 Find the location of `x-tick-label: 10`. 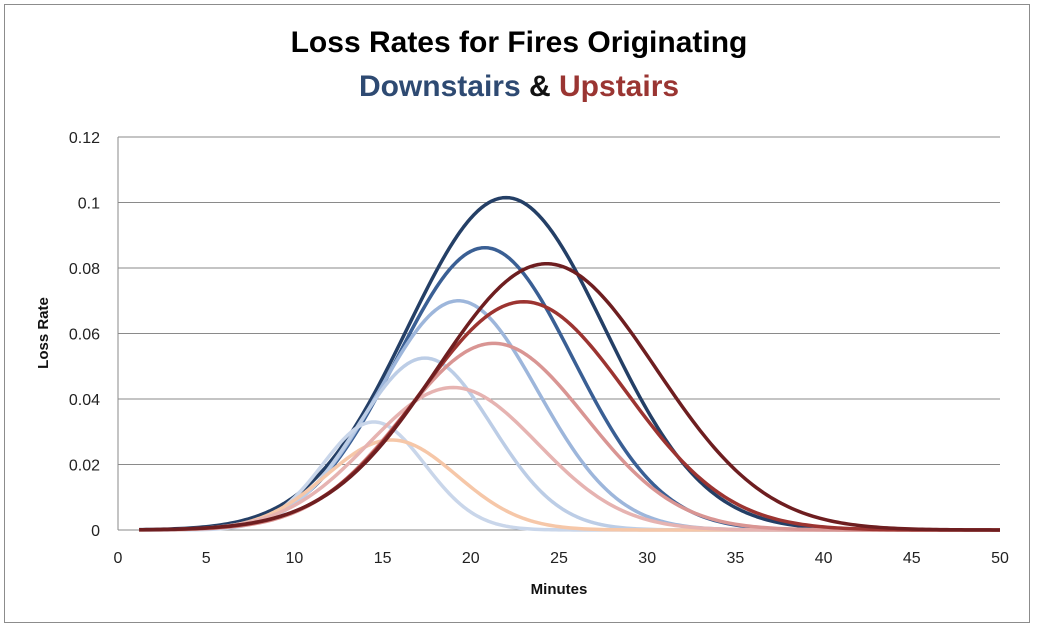

x-tick-label: 10 is located at coordinates (295, 558).